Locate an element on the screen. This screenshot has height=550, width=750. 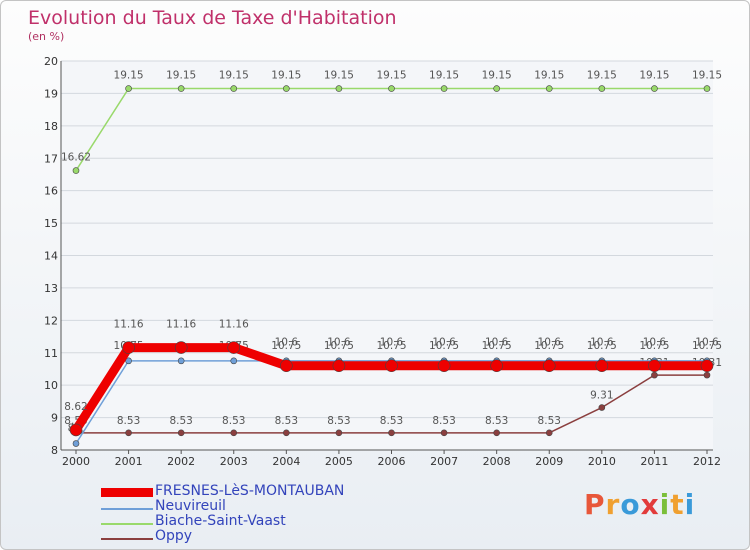
x-tick-label: 2008 is located at coordinates (497, 461).